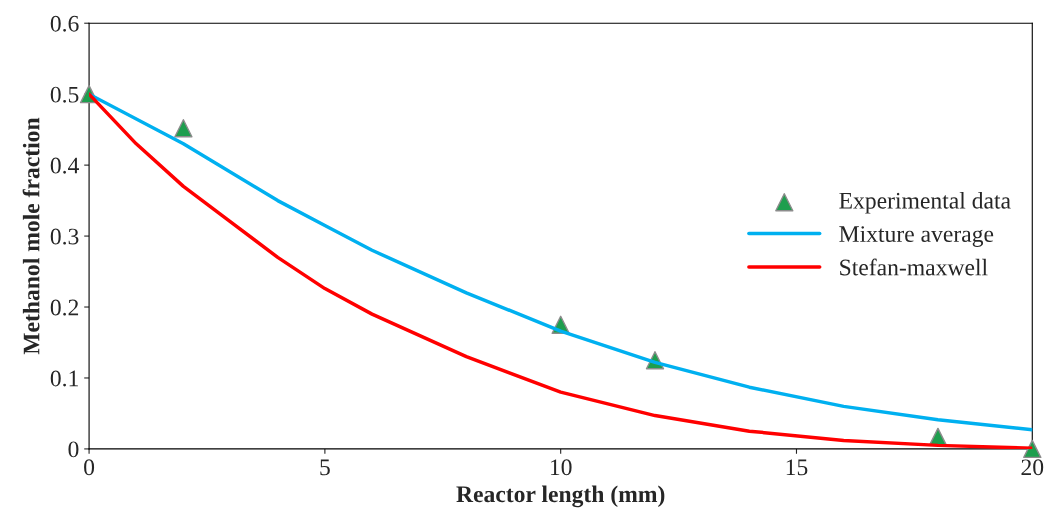 This screenshot has width=1048, height=516. What do you see at coordinates (64, 23) in the screenshot?
I see `y-tick-label: 0.6` at bounding box center [64, 23].